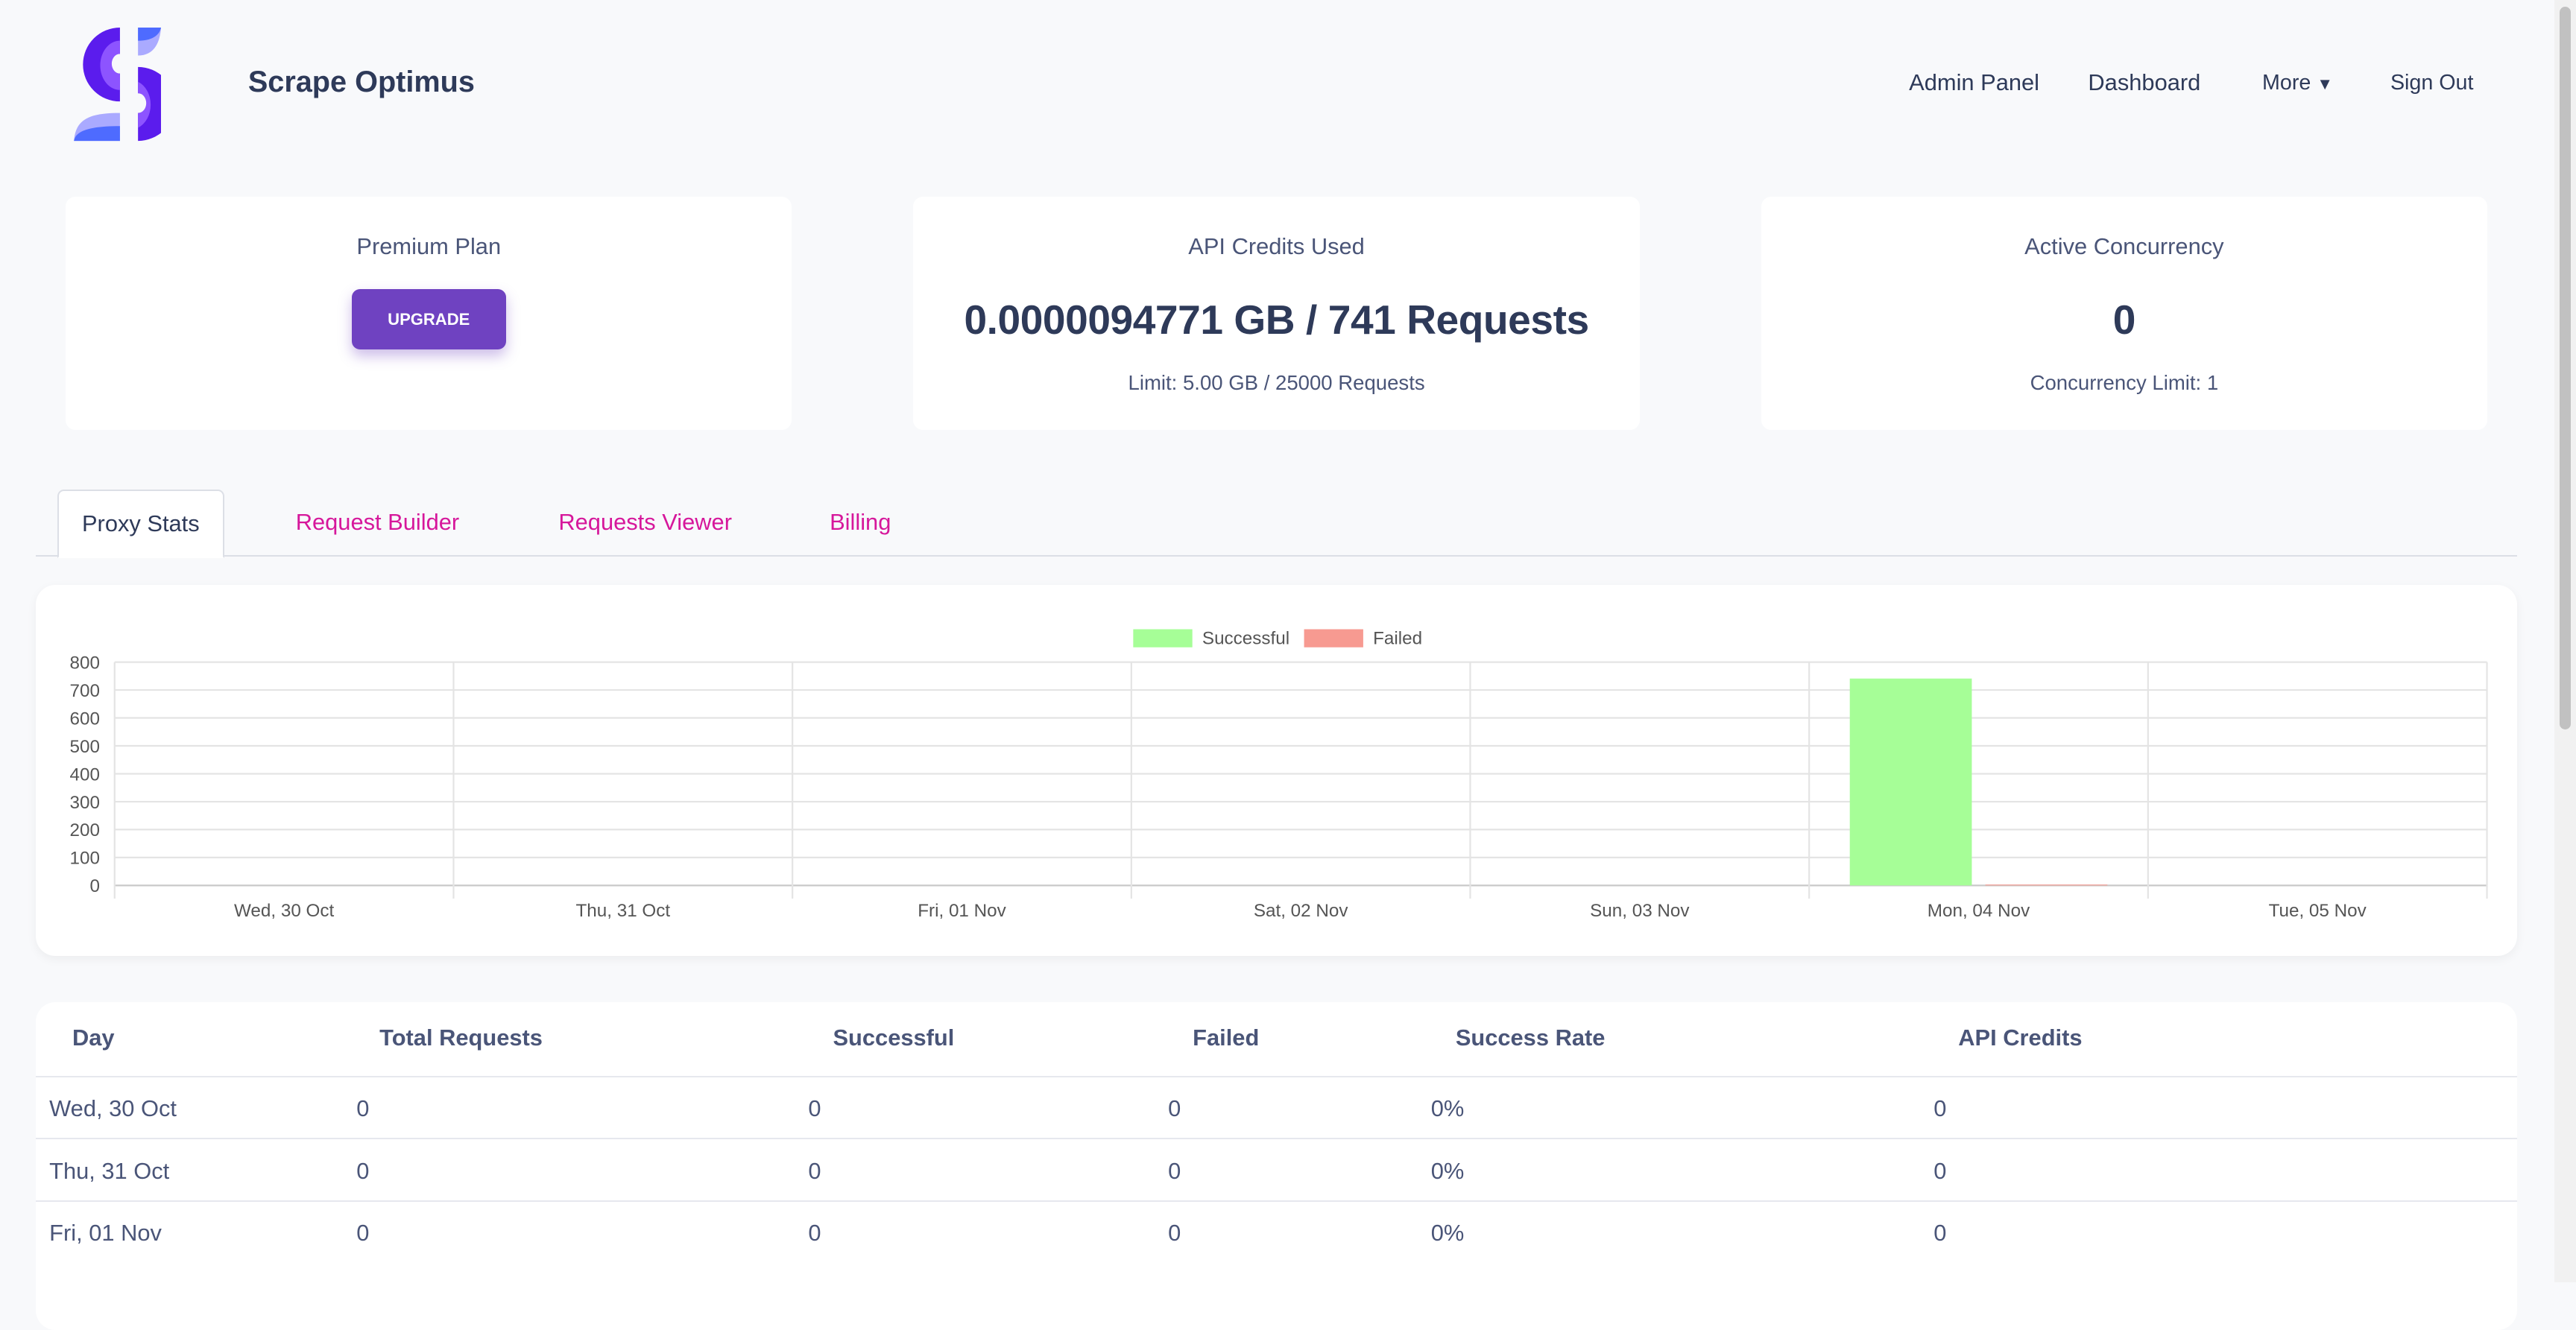 This screenshot has width=2576, height=1330. Describe the element at coordinates (2047, 884) in the screenshot. I see `bar-failed` at that location.